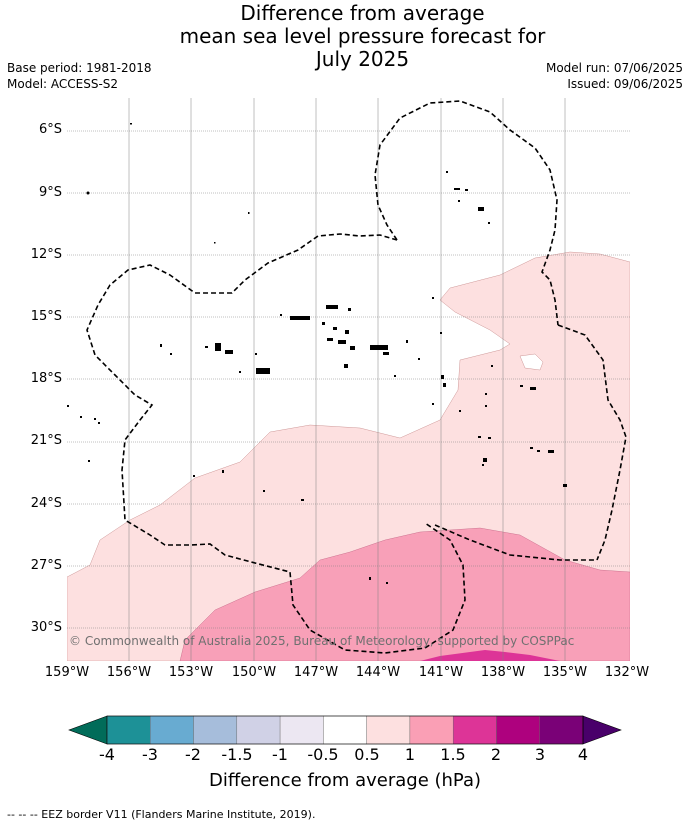 This screenshot has width=690, height=827. I want to click on colorbar-tick: -1.5, so click(237, 754).